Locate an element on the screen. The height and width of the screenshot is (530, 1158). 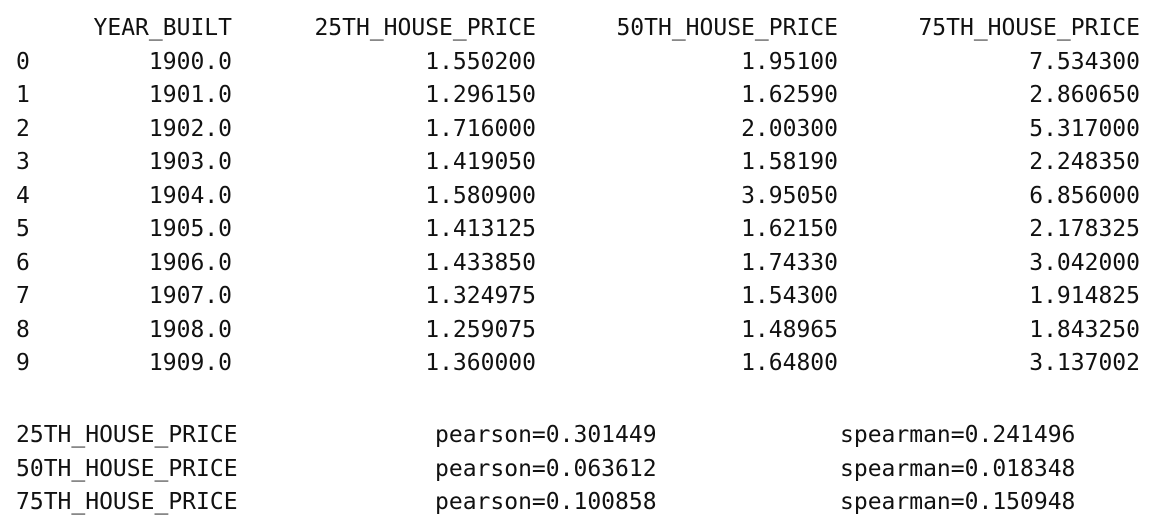
row-index: 7 is located at coordinates (23, 296).